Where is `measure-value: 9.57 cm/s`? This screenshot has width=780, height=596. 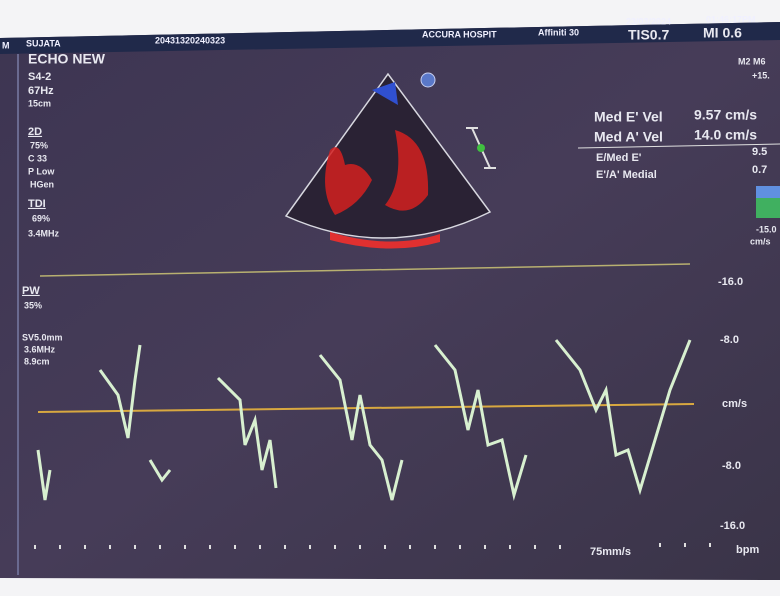 measure-value: 9.57 cm/s is located at coordinates (725, 115).